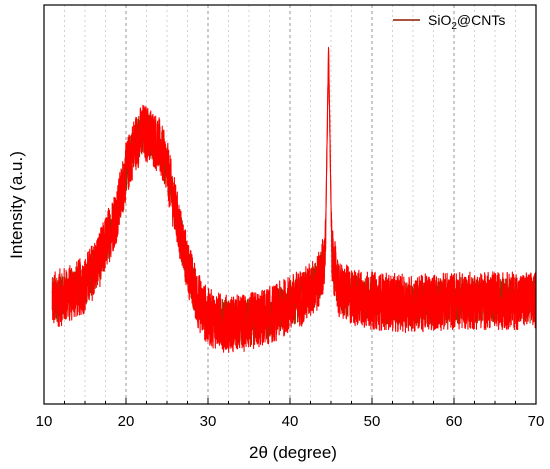 The width and height of the screenshot is (550, 469). What do you see at coordinates (44, 421) in the screenshot?
I see `x-tick-label: 10` at bounding box center [44, 421].